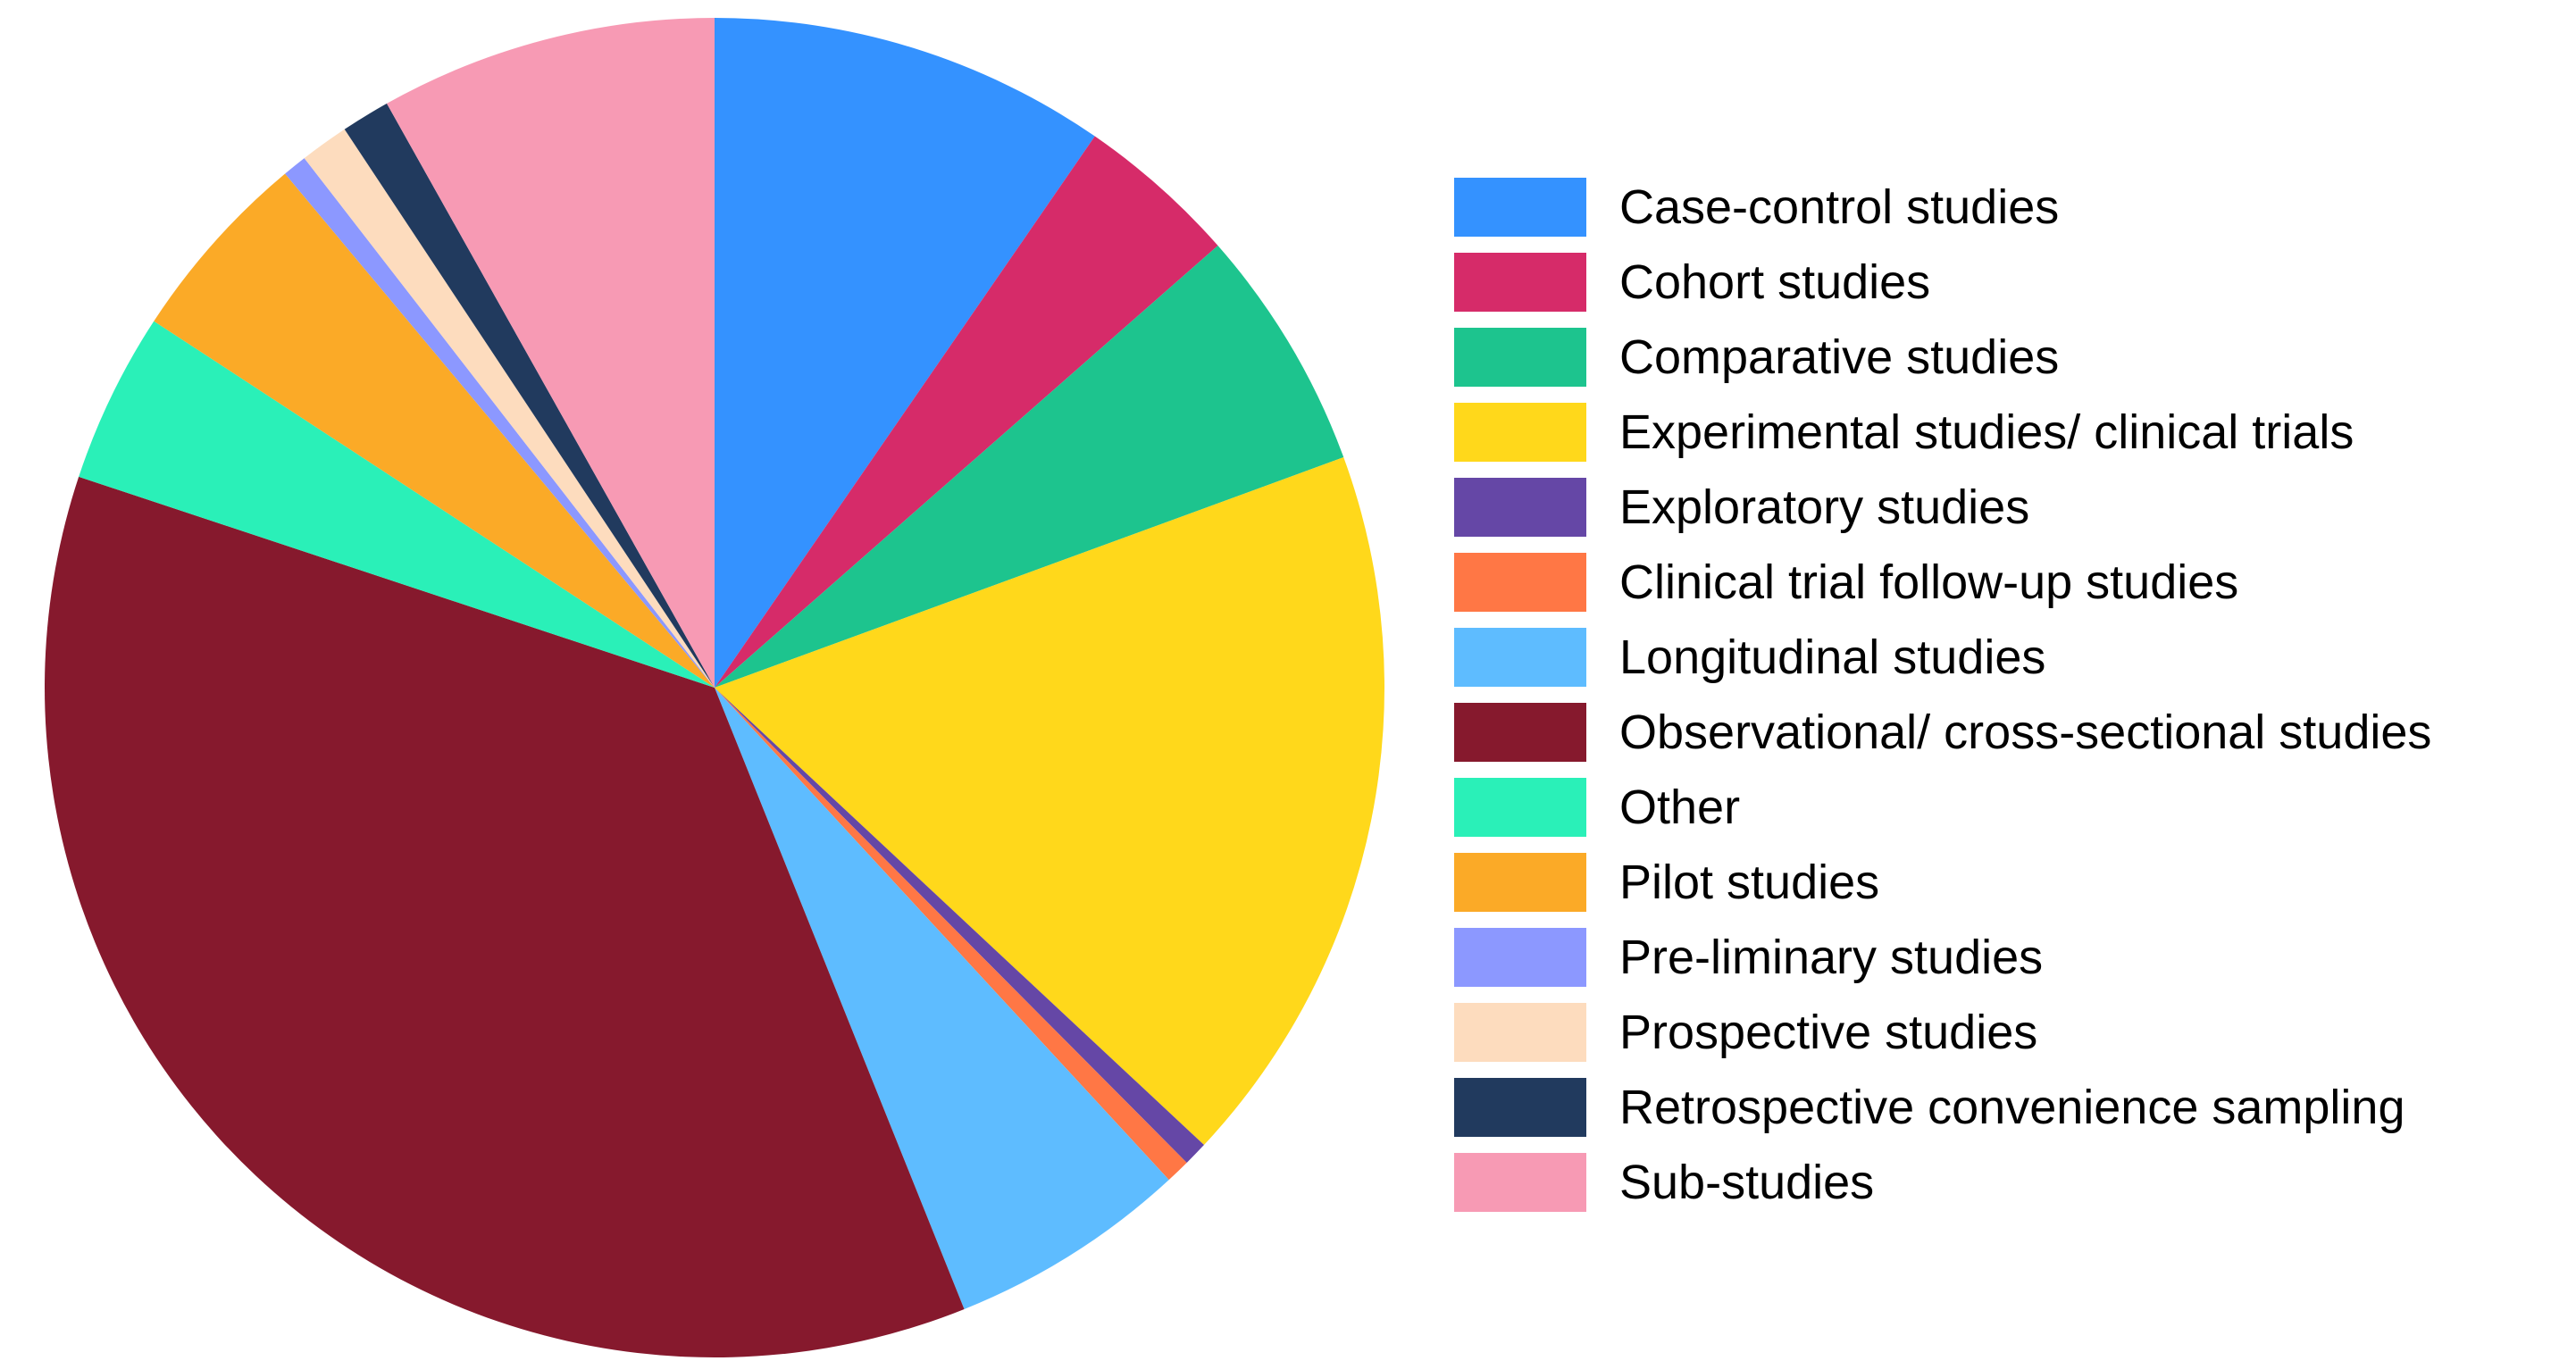  I want to click on legend-item: Pre-liminary studies, so click(2008, 958).